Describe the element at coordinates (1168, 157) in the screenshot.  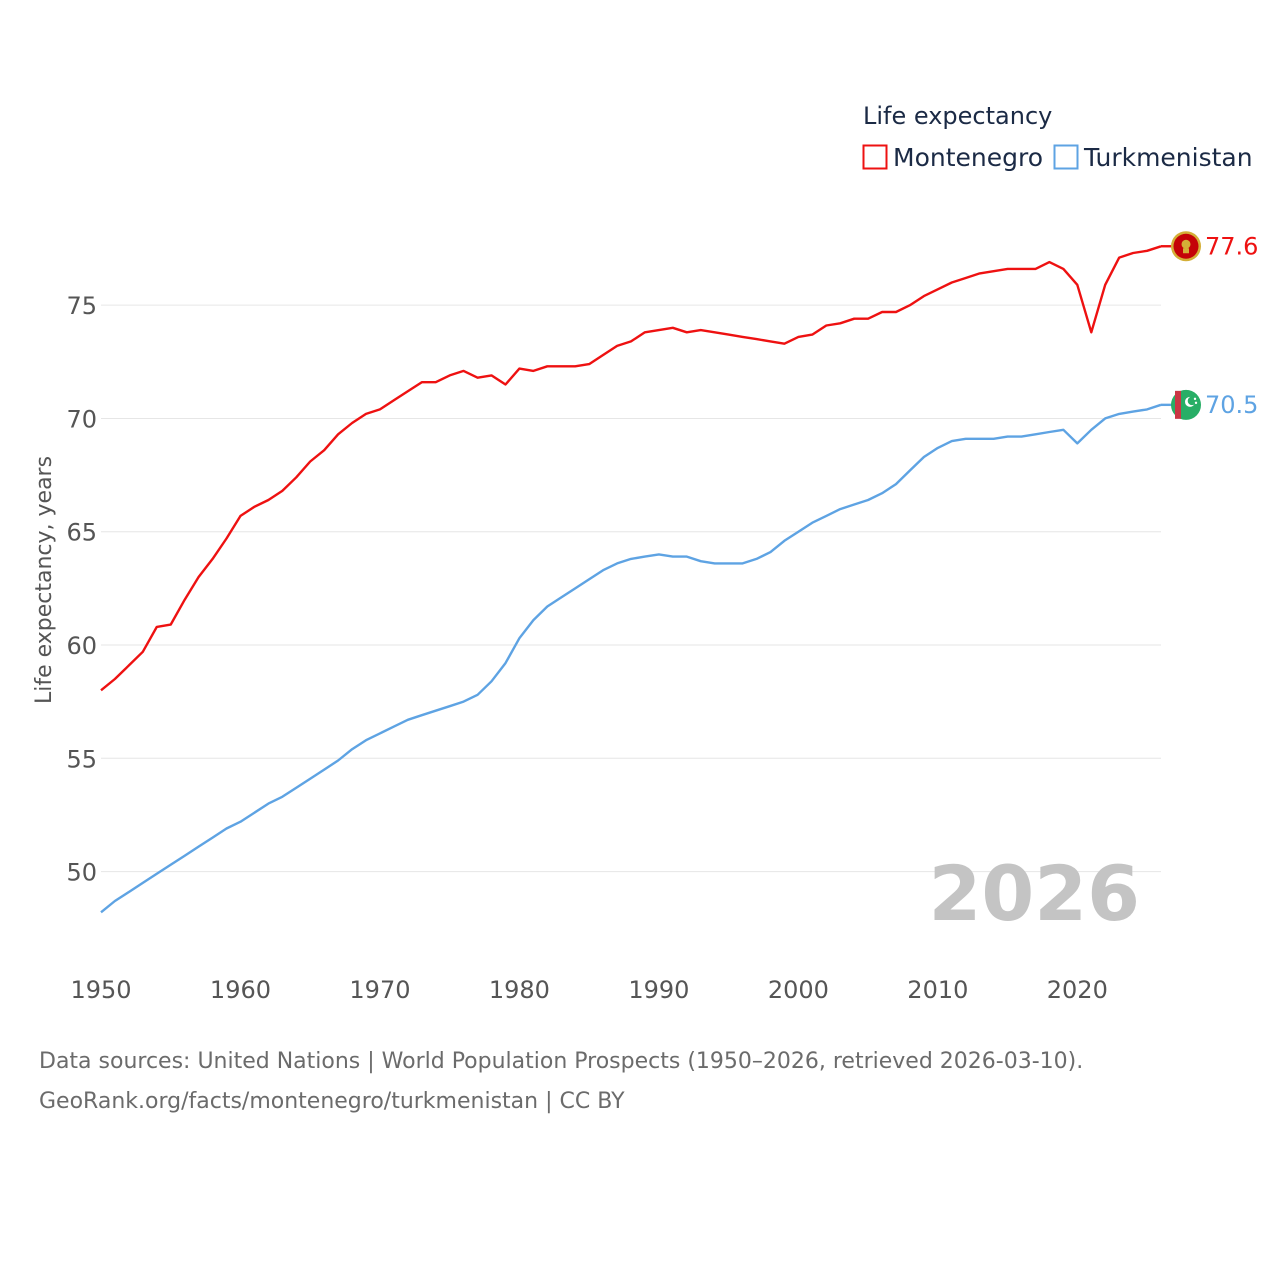
I see `legend-label-turkmenistan: Turkmenistan` at that location.